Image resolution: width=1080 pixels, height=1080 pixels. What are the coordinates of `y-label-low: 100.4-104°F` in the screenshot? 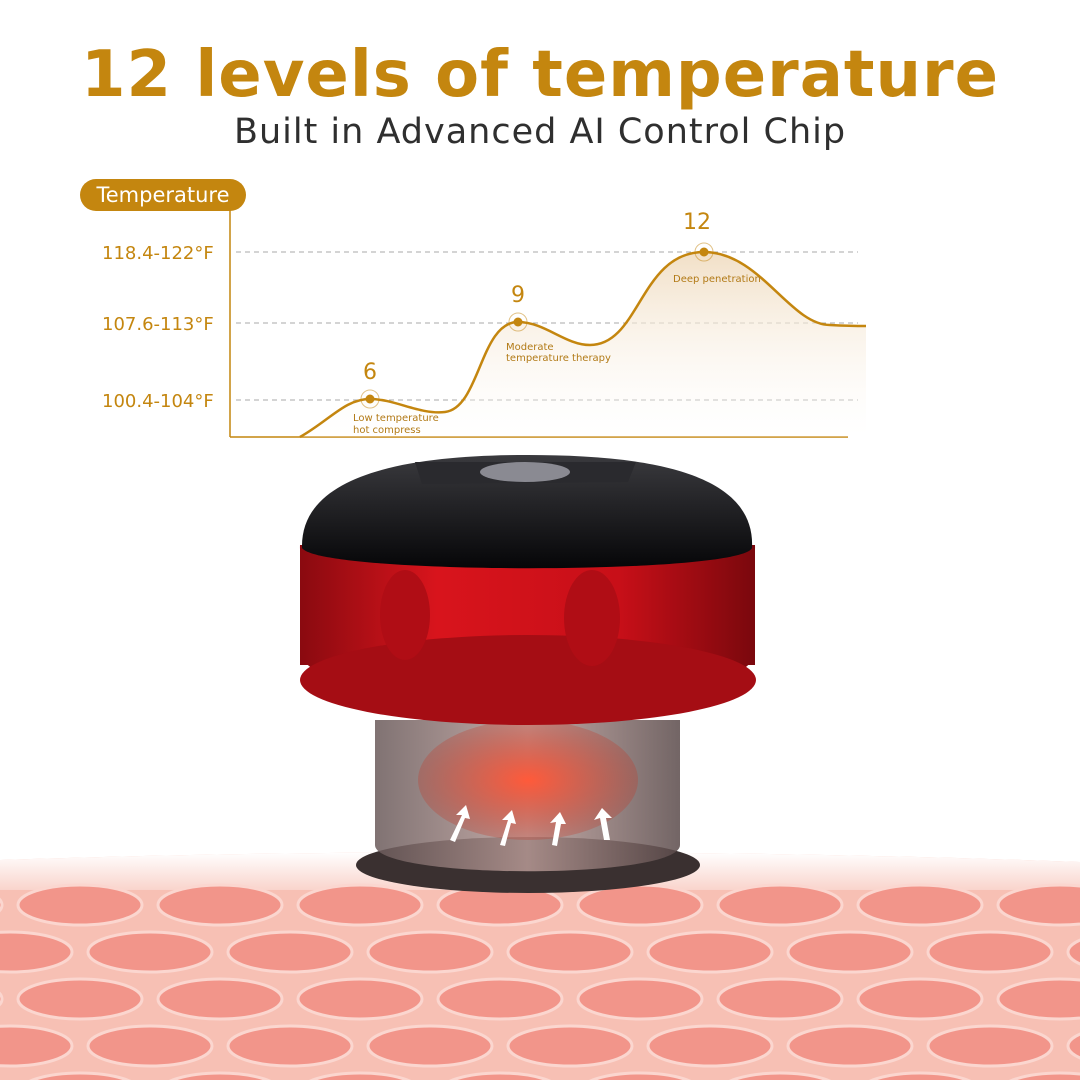 It's located at (158, 401).